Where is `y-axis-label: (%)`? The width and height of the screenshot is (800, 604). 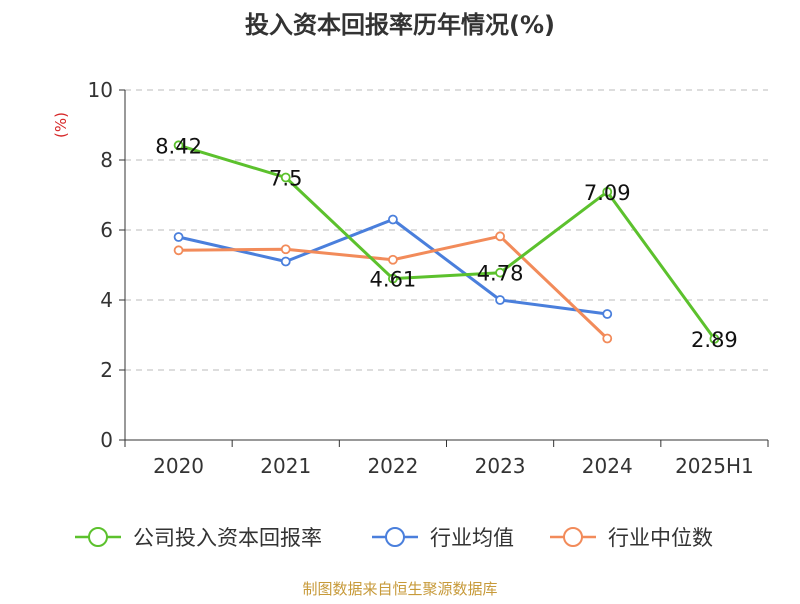 y-axis-label: (%) is located at coordinates (61, 125).